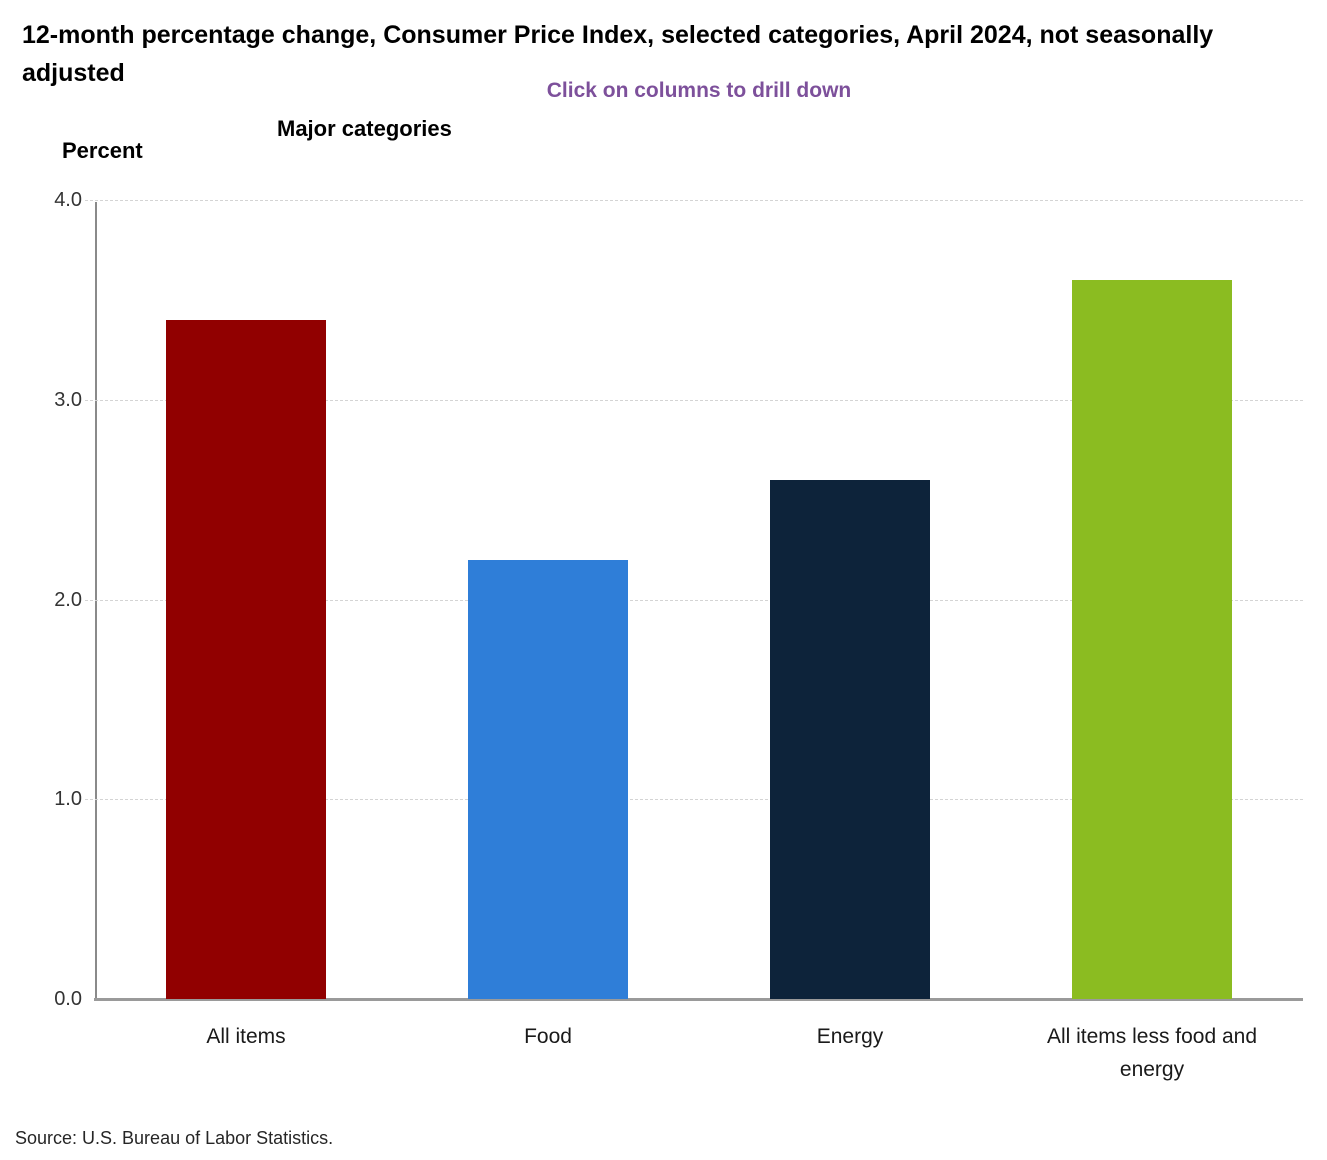  What do you see at coordinates (694, 600) in the screenshot?
I see `gridline-2.0` at bounding box center [694, 600].